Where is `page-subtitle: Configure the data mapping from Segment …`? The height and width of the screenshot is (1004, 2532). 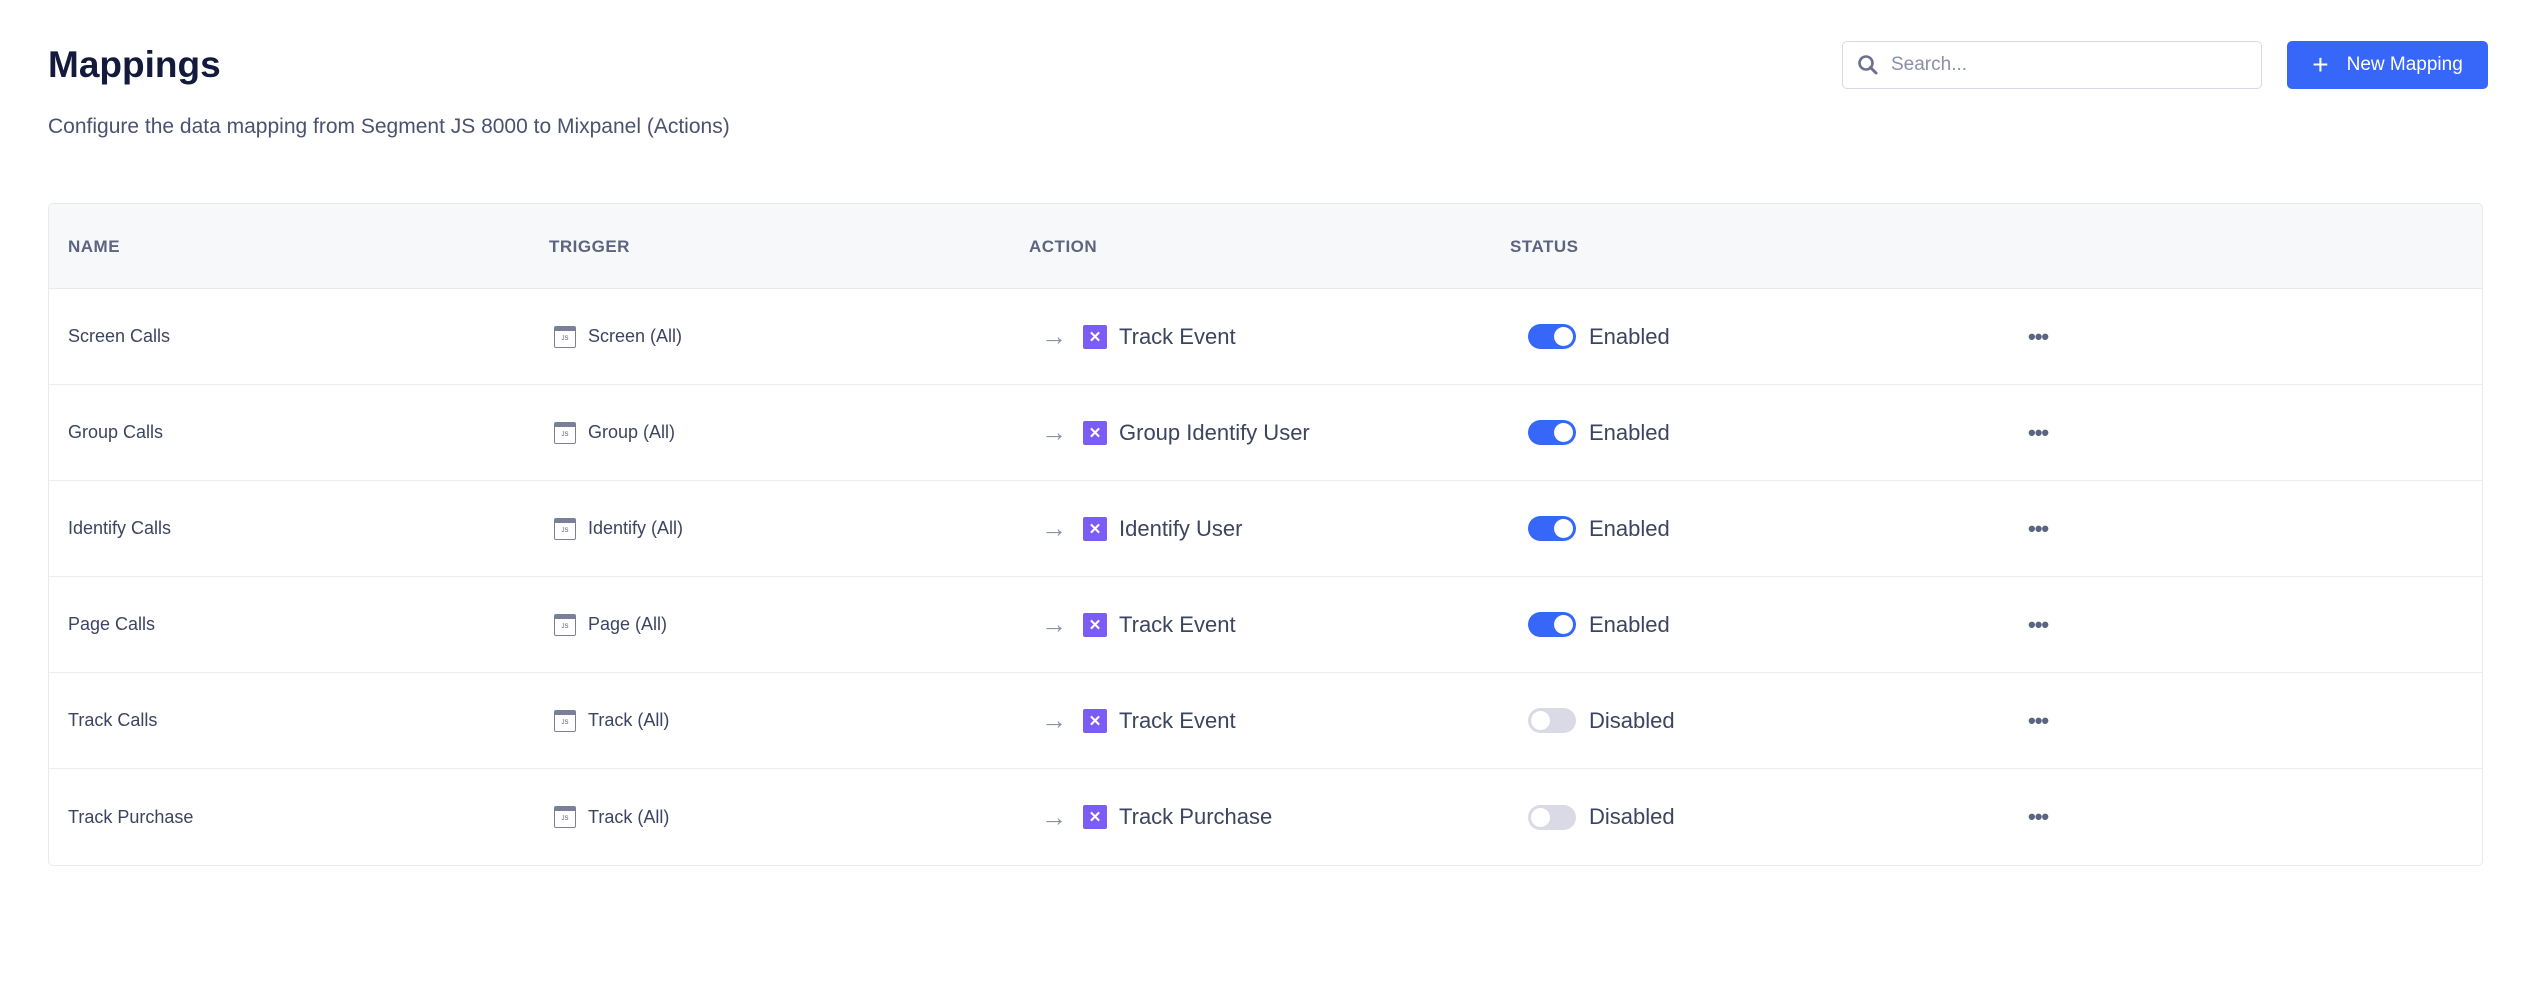
page-subtitle: Configure the data mapping from Segment … is located at coordinates (389, 126).